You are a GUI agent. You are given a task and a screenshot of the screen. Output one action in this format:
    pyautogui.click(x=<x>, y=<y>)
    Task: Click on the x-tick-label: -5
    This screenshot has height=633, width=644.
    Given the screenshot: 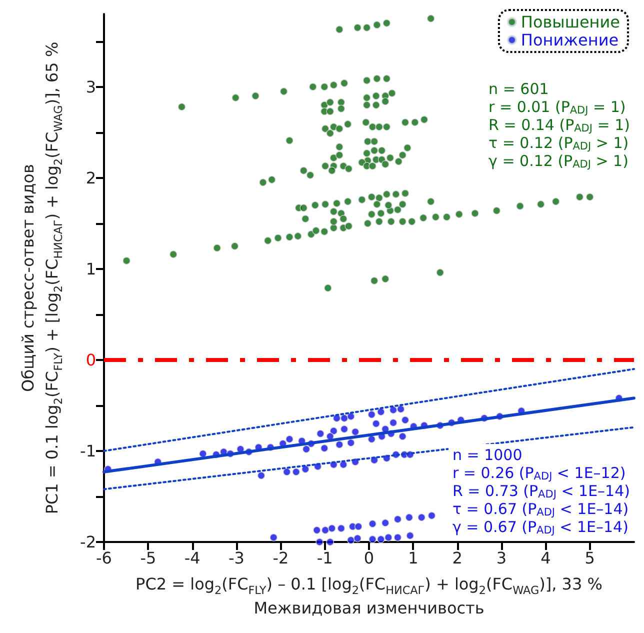 What is the action you would take?
    pyautogui.click(x=148, y=558)
    